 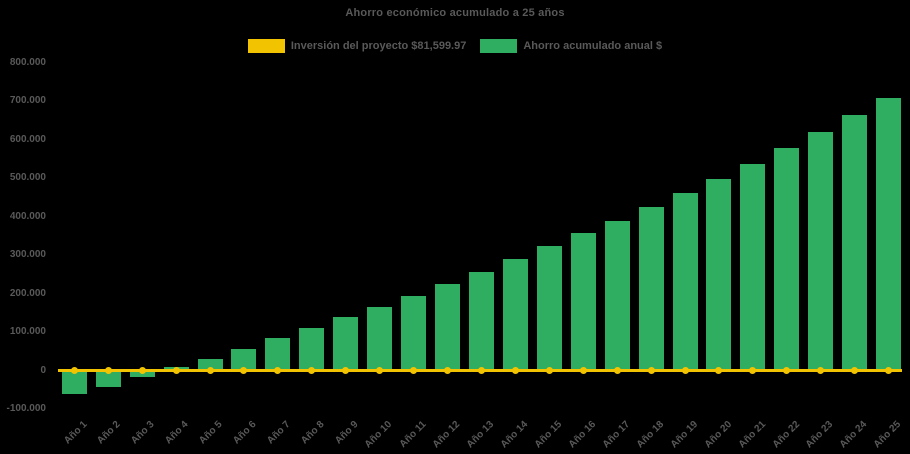 I want to click on x-tick-label: Año 18, so click(x=650, y=435).